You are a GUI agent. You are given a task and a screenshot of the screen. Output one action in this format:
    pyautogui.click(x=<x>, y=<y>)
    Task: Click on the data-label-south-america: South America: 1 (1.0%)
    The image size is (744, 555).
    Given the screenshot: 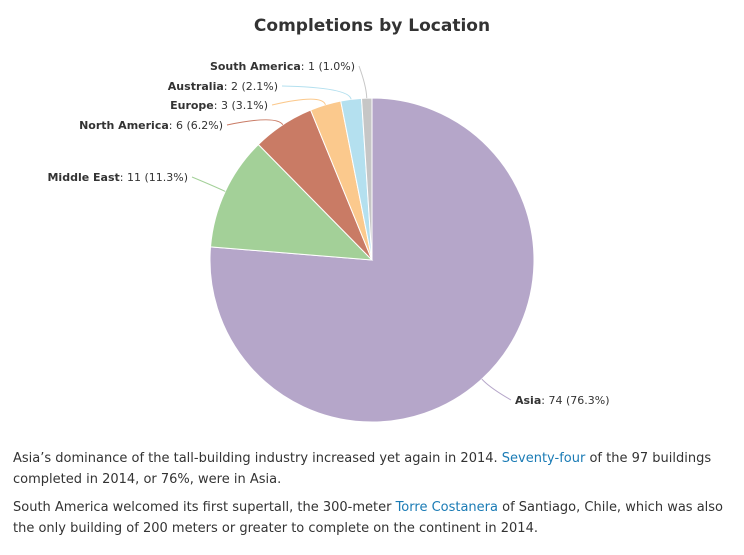 What is the action you would take?
    pyautogui.click(x=282, y=66)
    